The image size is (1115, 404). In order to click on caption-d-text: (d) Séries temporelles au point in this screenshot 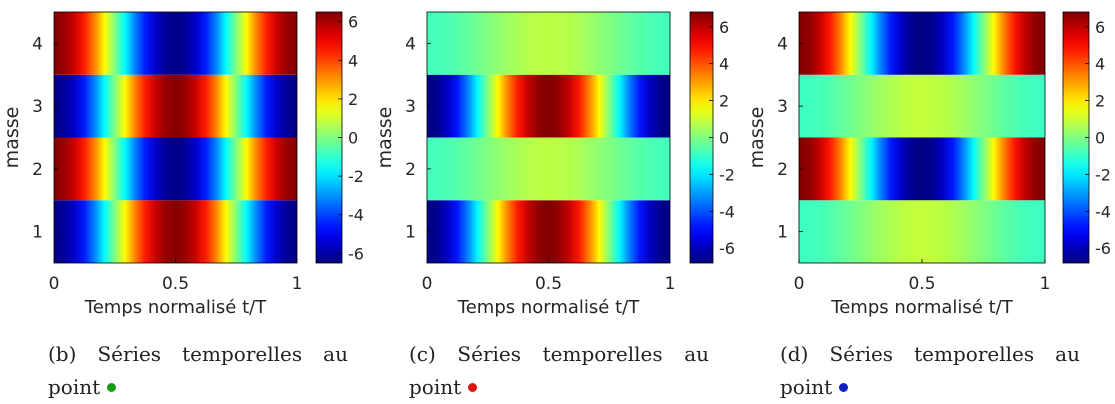, I will do `click(930, 370)`.